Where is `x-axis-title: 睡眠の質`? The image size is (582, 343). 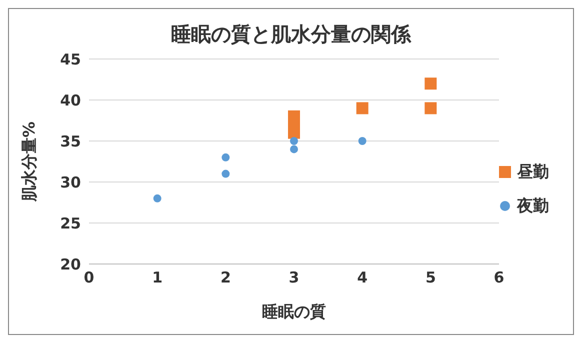 x-axis-title: 睡眠の質 is located at coordinates (294, 311).